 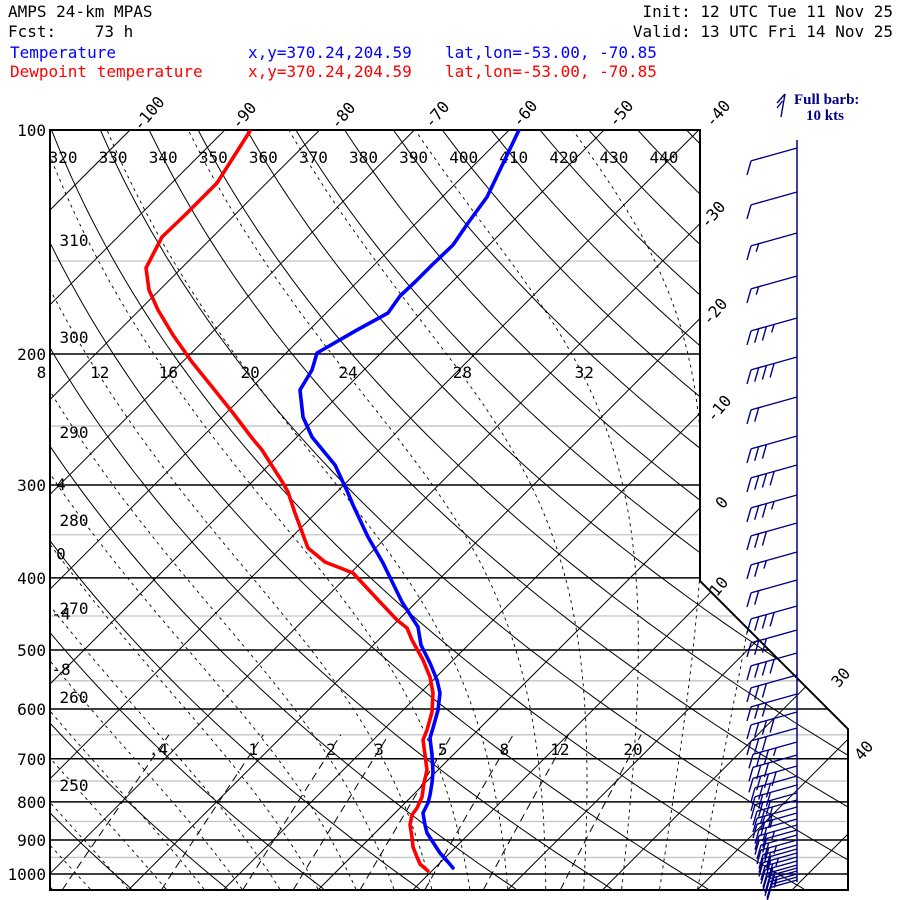 I want to click on svg-text: -20, so click(x=714, y=311).